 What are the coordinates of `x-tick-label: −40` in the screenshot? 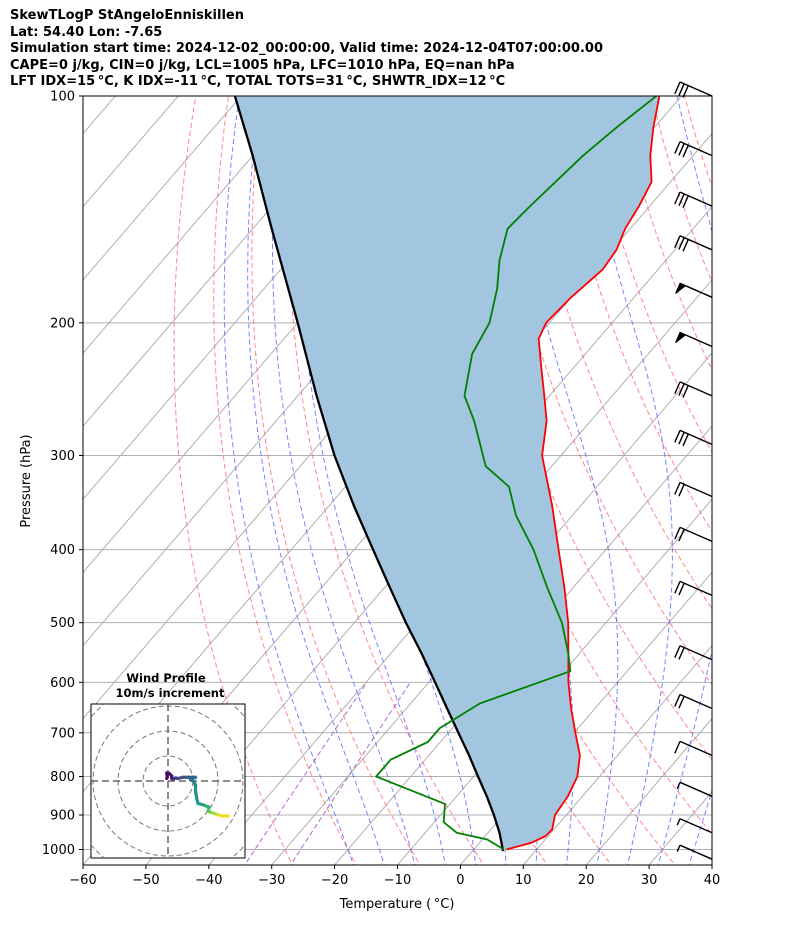 It's located at (208, 880).